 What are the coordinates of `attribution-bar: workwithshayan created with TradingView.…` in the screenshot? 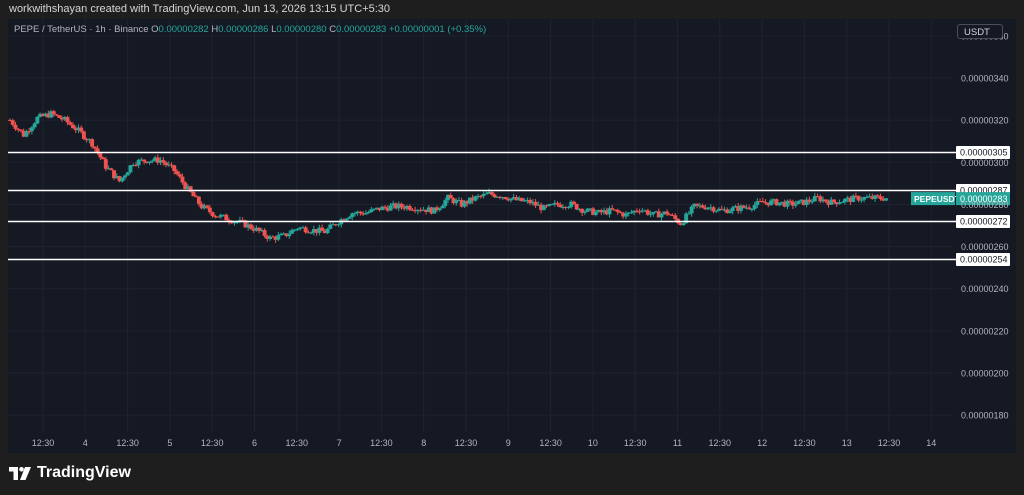 It's located at (512, 9).